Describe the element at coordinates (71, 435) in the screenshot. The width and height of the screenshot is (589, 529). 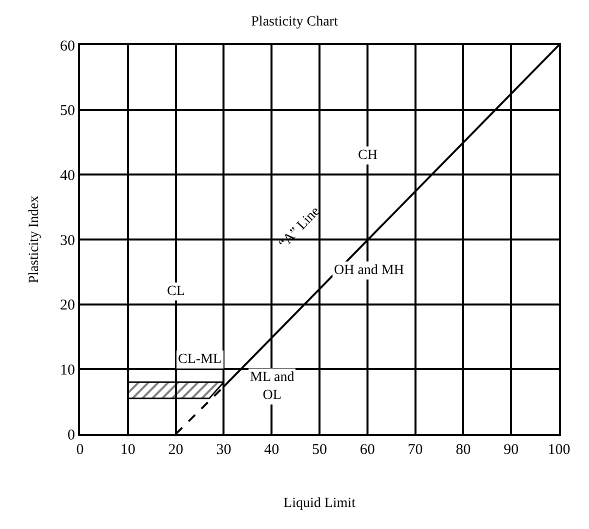
I see `y-tick-label: 0` at that location.